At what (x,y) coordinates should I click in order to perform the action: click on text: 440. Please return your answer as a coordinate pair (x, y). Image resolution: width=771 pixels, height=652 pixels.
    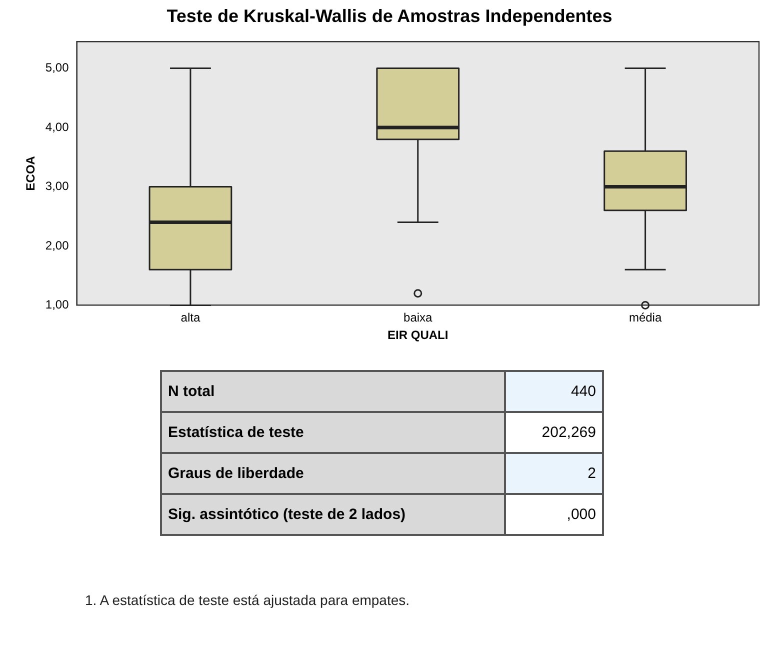
    Looking at the image, I should click on (554, 391).